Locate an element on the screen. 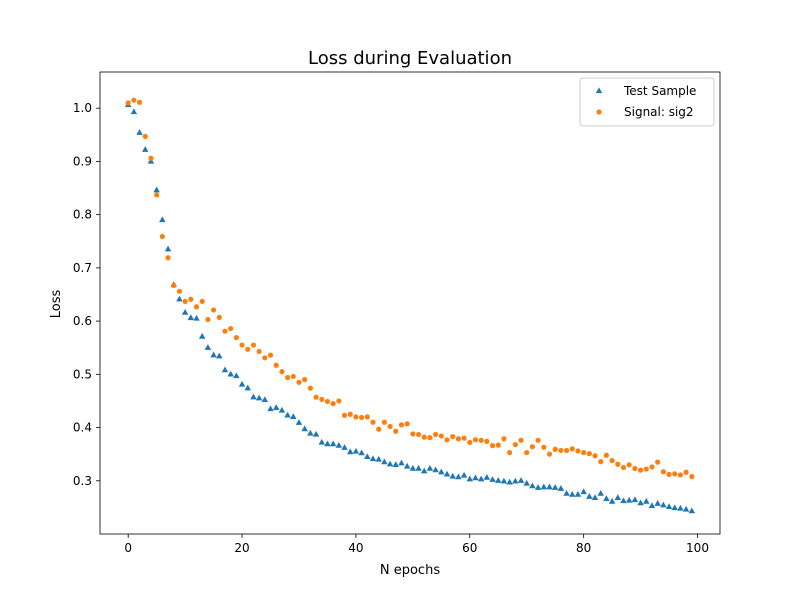 Image resolution: width=800 pixels, height=604 pixels. y-tick-label: 0.8 is located at coordinates (82, 215).